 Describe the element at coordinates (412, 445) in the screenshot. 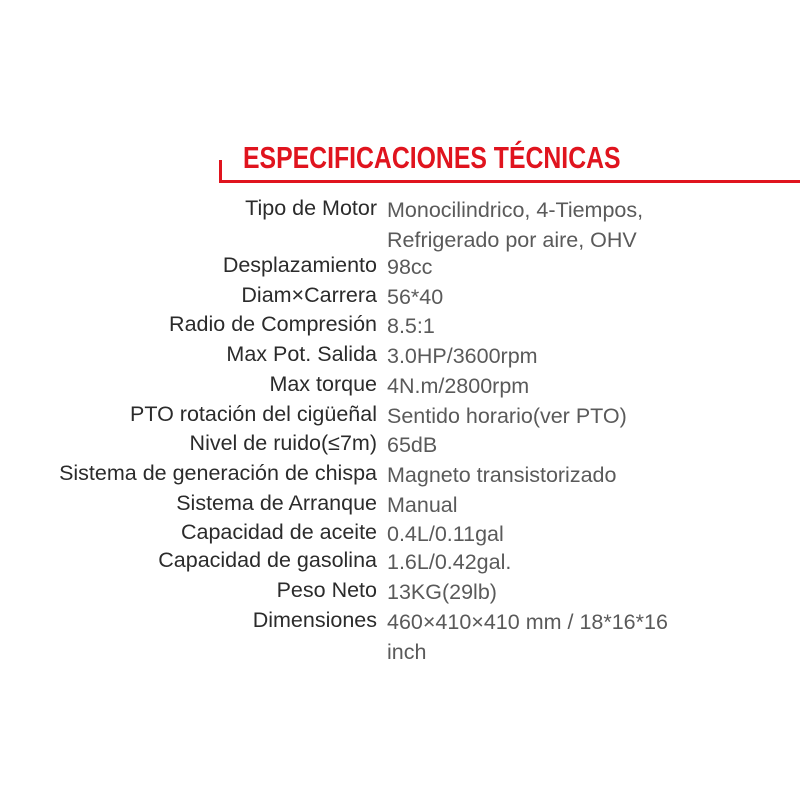

I see `spec-value: 65dB` at that location.